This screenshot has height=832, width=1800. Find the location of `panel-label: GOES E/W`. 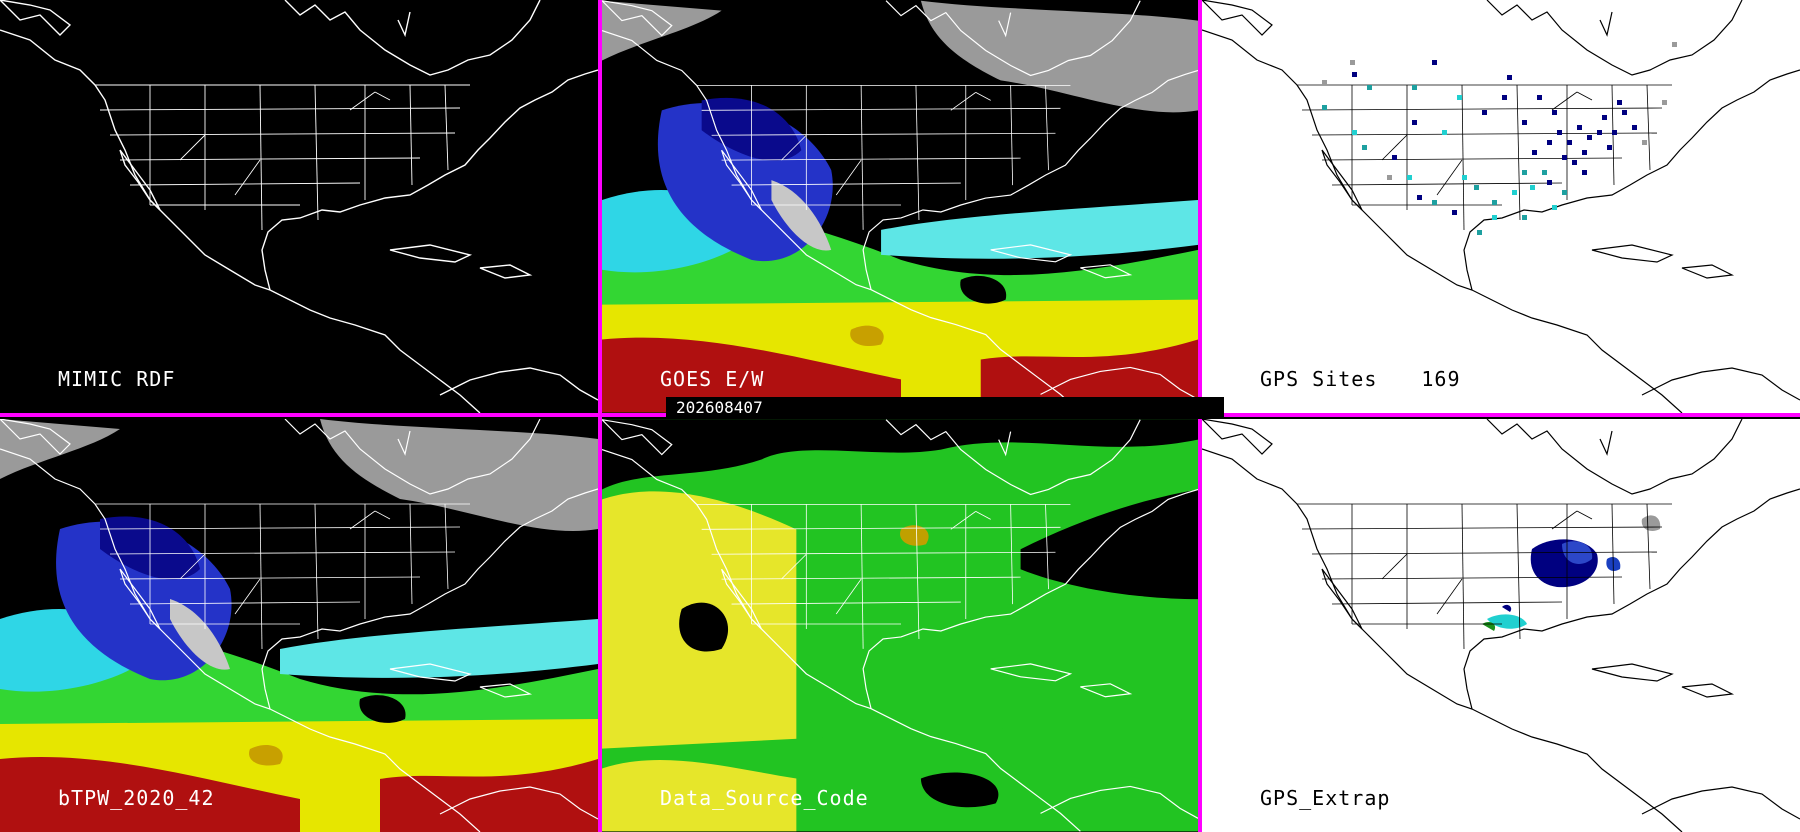

panel-label: GOES E/W is located at coordinates (712, 379).